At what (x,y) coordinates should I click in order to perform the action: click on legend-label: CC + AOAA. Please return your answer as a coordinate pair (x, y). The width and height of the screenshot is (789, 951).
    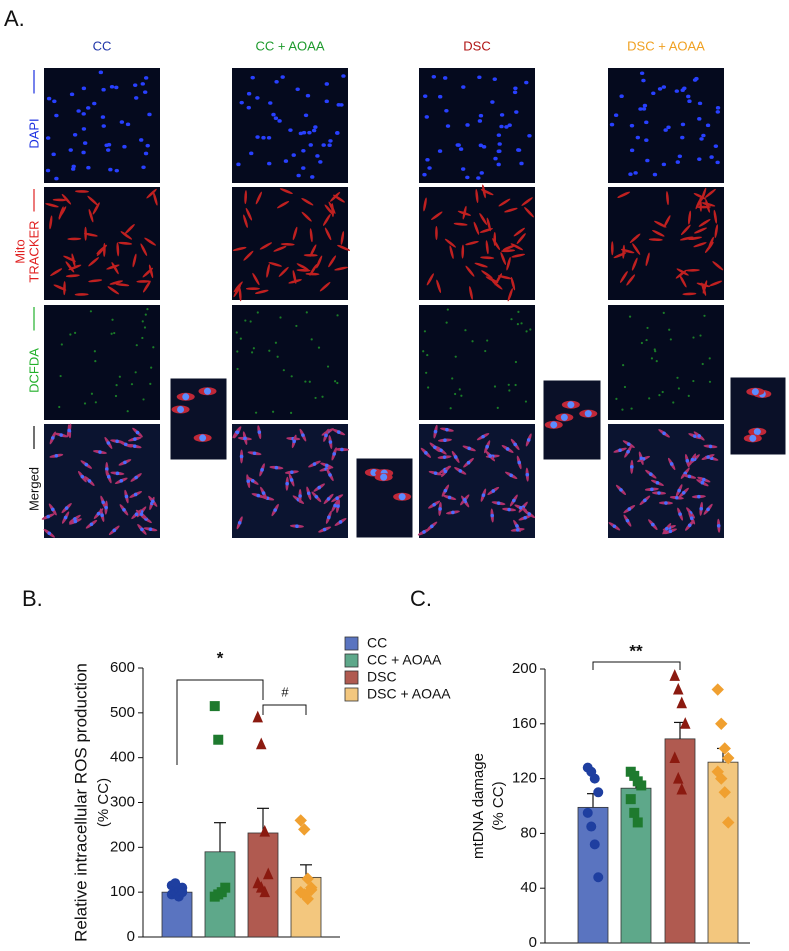
    Looking at the image, I should click on (404, 660).